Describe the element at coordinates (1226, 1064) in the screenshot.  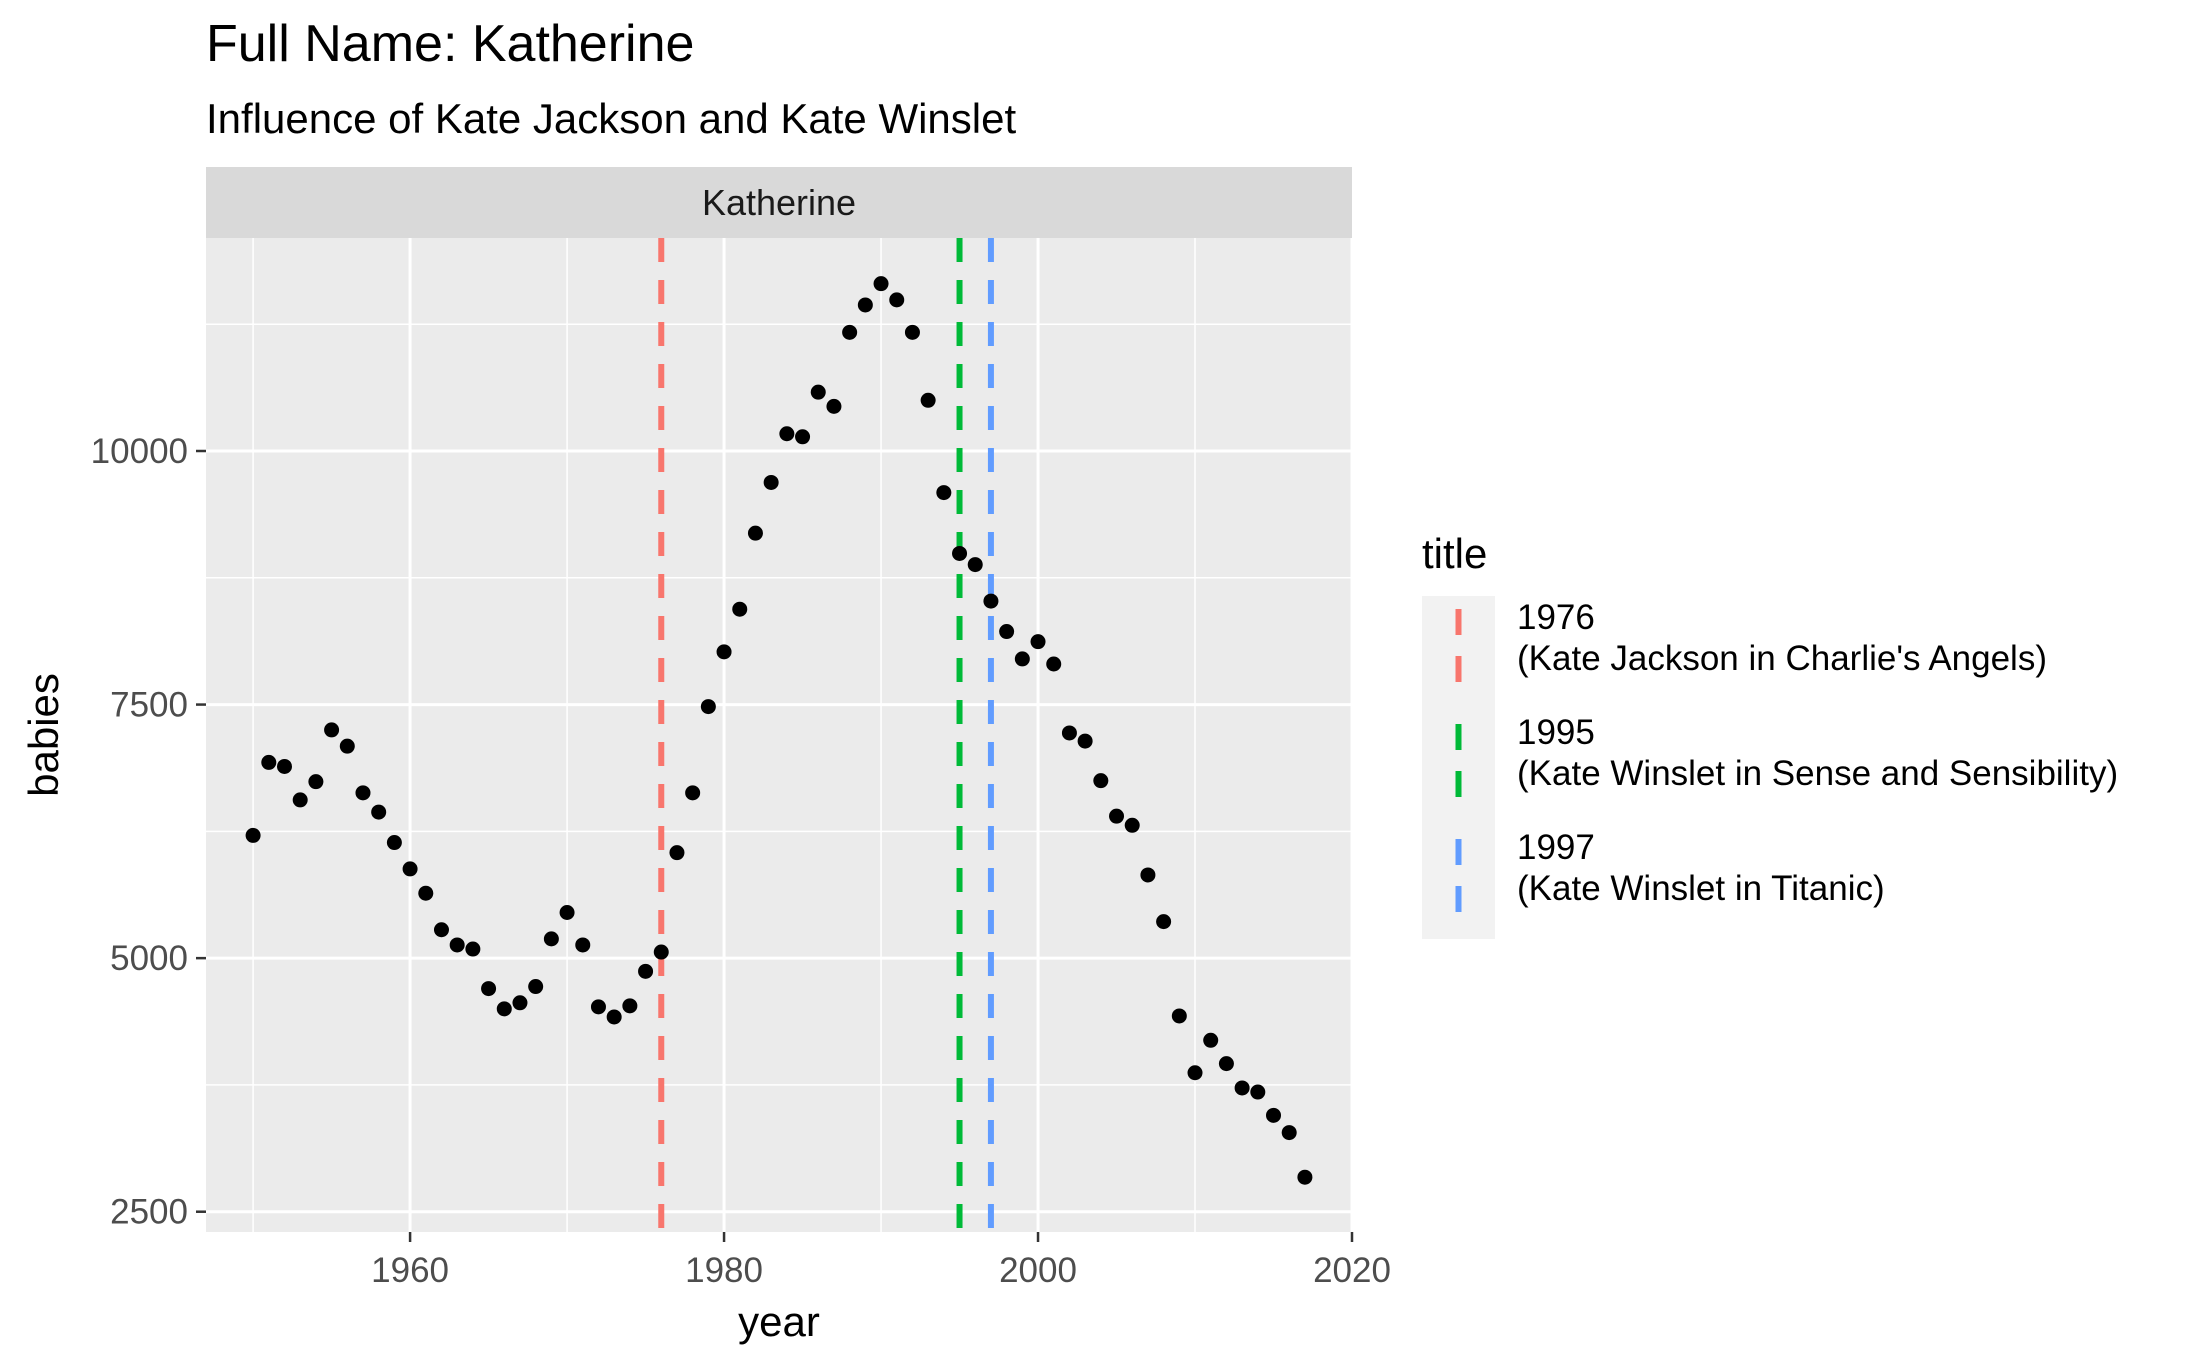
I see `data-point-2012` at that location.